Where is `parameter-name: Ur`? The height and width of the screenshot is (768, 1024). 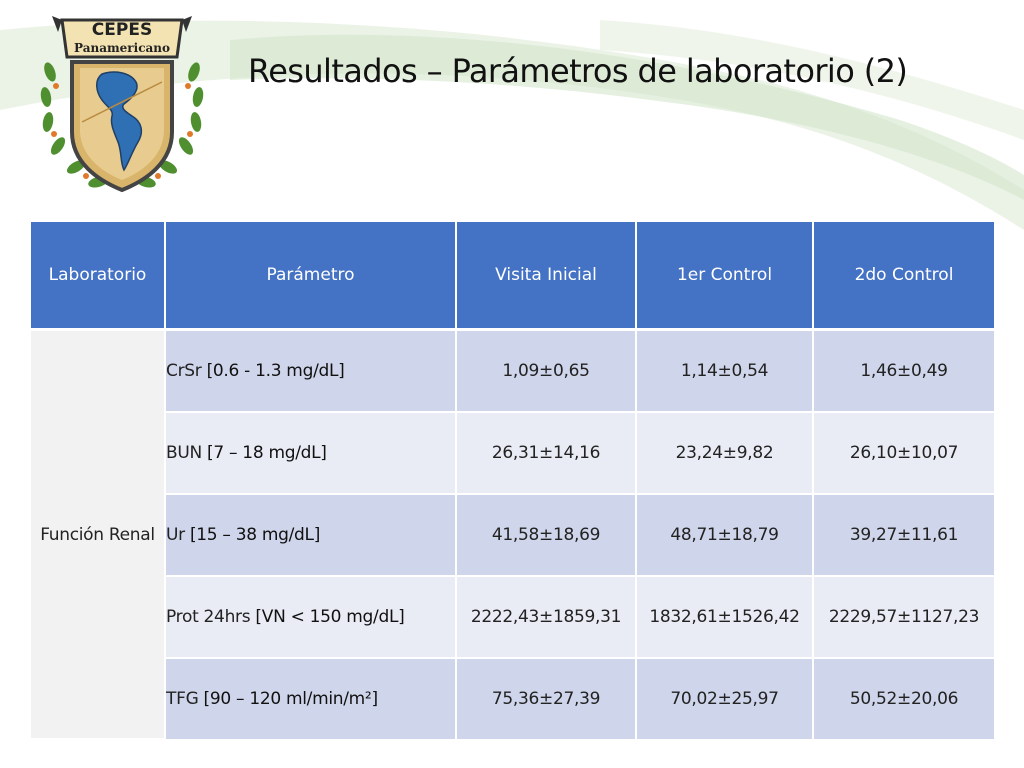 parameter-name: Ur is located at coordinates (175, 535).